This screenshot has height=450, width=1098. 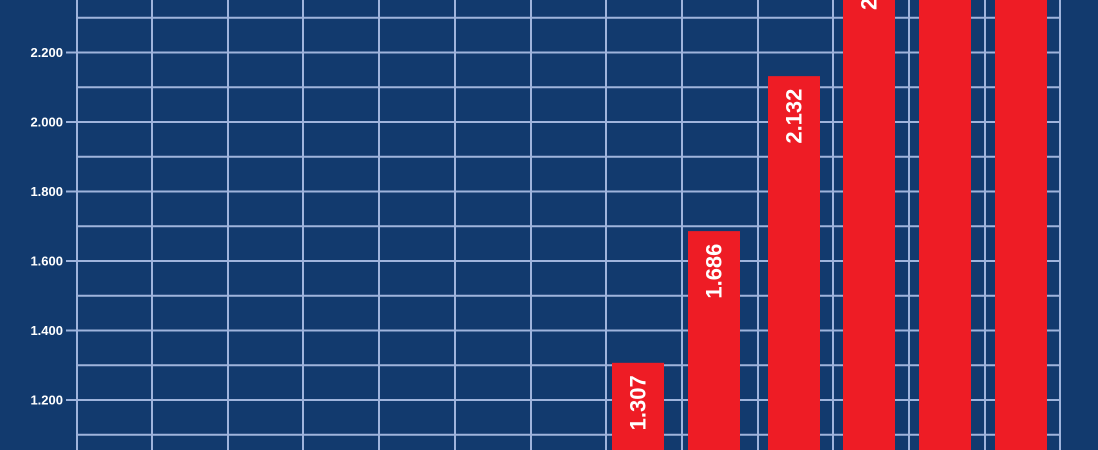 I want to click on y-tick-label: 2.000, so click(x=46, y=122).